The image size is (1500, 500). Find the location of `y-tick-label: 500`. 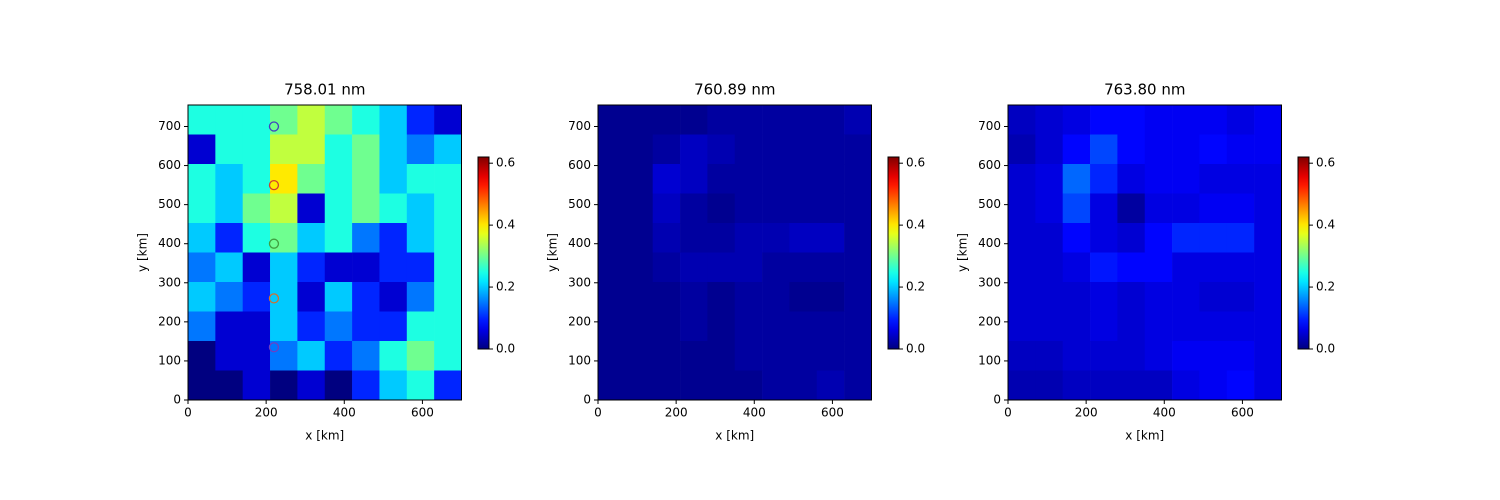

y-tick-label: 500 is located at coordinates (989, 204).